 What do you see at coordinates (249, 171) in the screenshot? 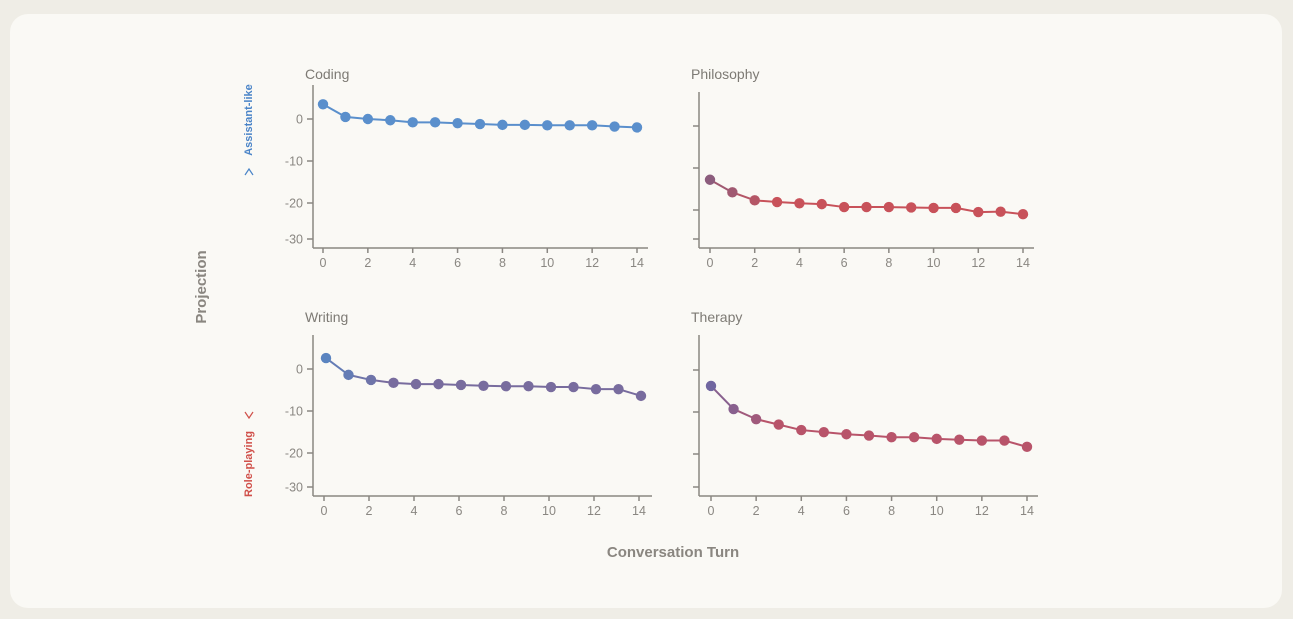
I see `arrow-up-icon` at bounding box center [249, 171].